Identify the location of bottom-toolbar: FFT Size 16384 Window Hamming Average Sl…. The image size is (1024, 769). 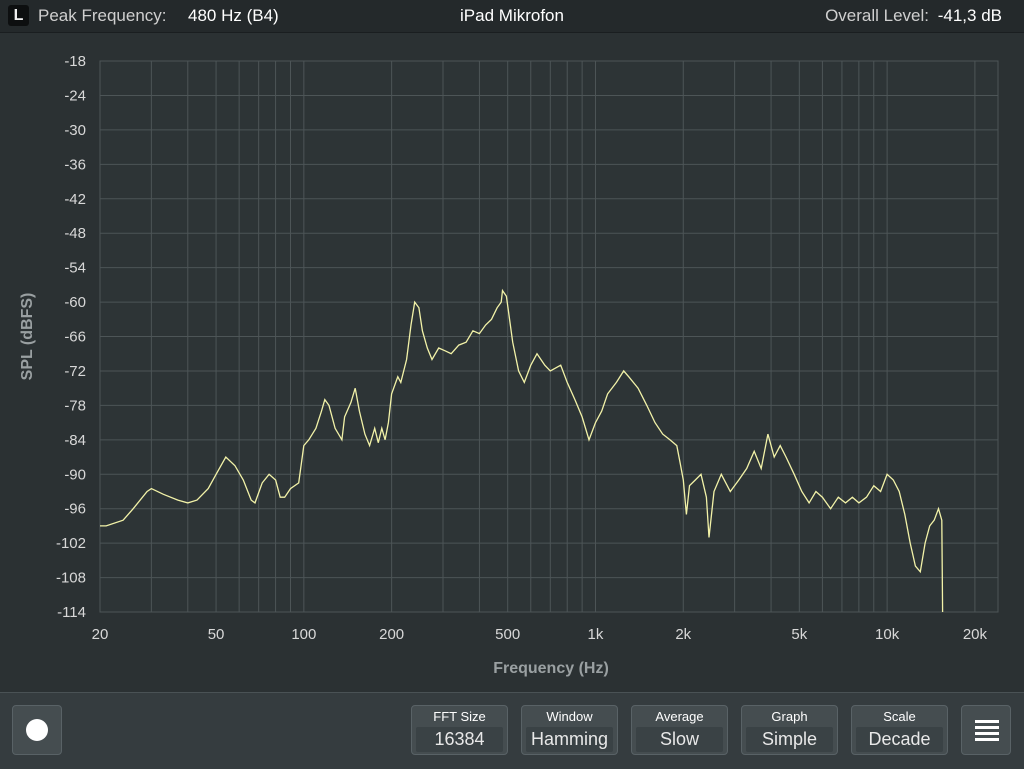
(512, 730).